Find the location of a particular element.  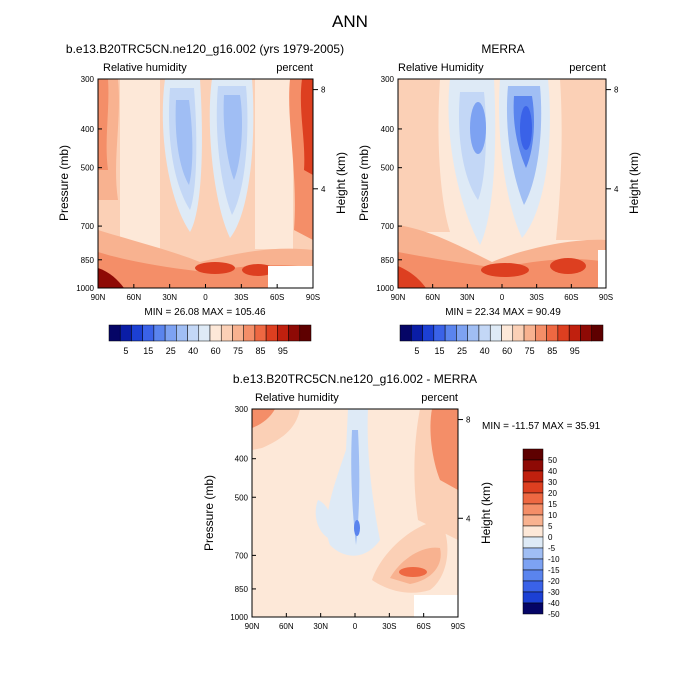

height-tick-label: 8 is located at coordinates (323, 90).